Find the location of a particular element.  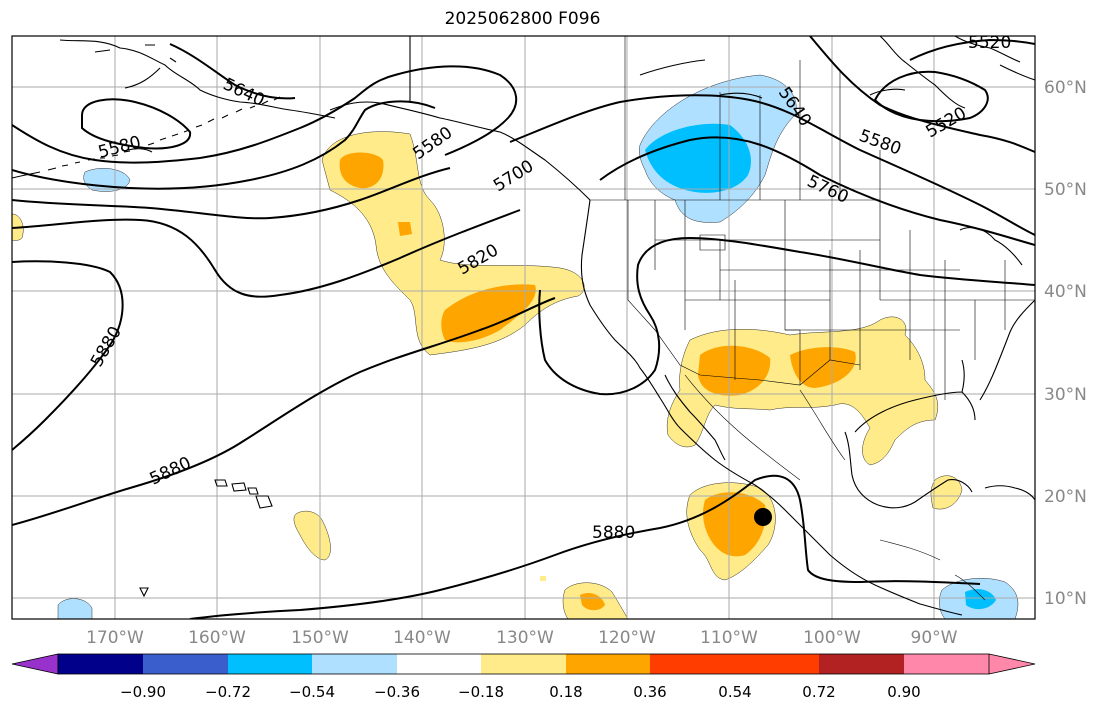

colorbar-tick-label: 0.18 is located at coordinates (565, 692).